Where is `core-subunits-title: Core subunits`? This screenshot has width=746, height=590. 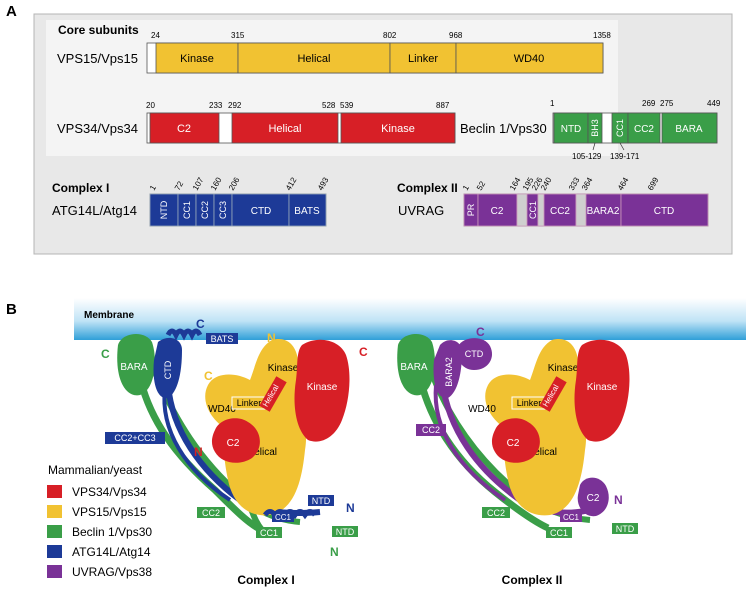
core-subunits-title: Core subunits is located at coordinates (98, 30).